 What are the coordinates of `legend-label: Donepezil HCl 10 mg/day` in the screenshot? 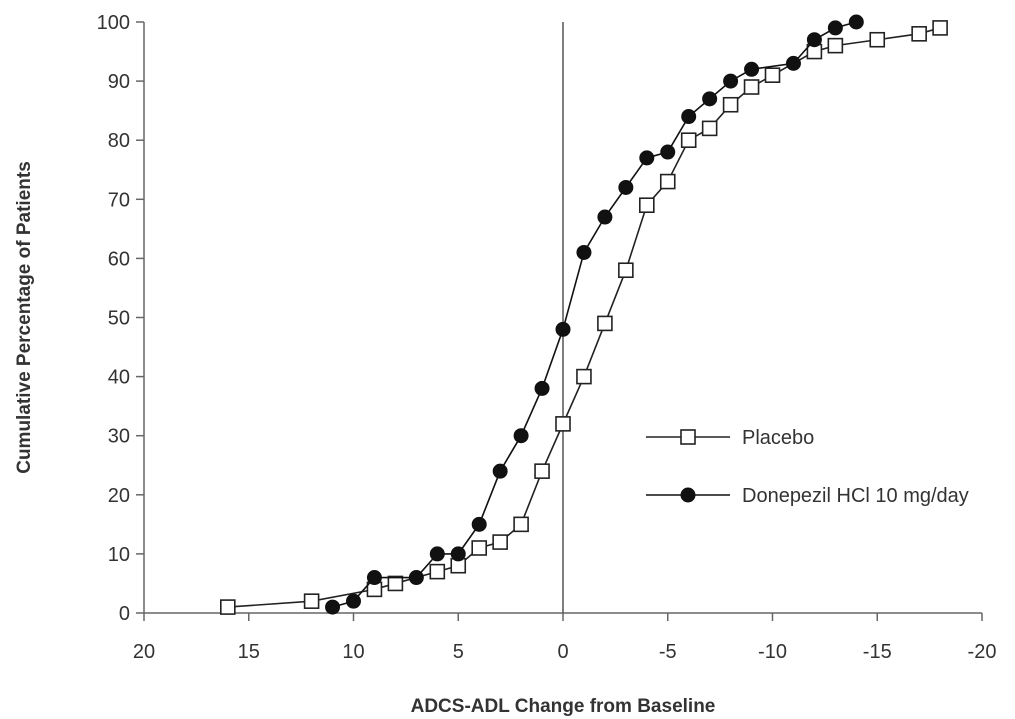 It's located at (855, 496).